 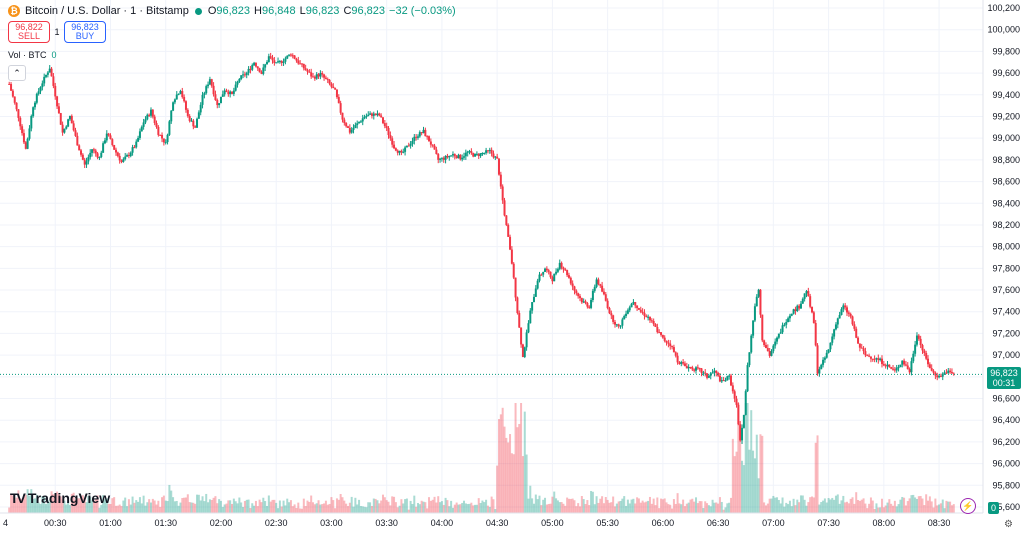 What do you see at coordinates (29, 32) in the screenshot?
I see `sell-button: 96,822 SELL` at bounding box center [29, 32].